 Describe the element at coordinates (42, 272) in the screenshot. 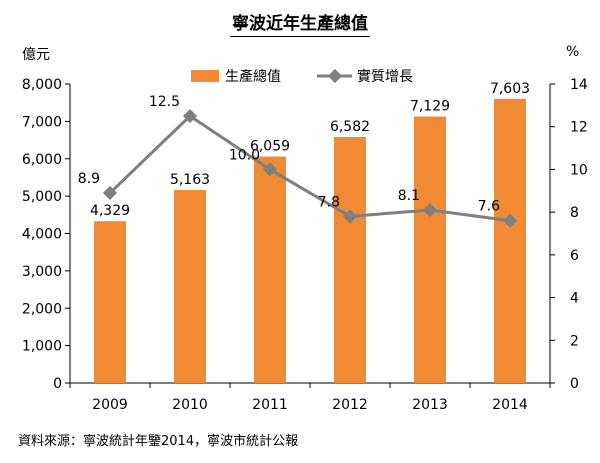

I see `left-tick-label: 3,000` at that location.